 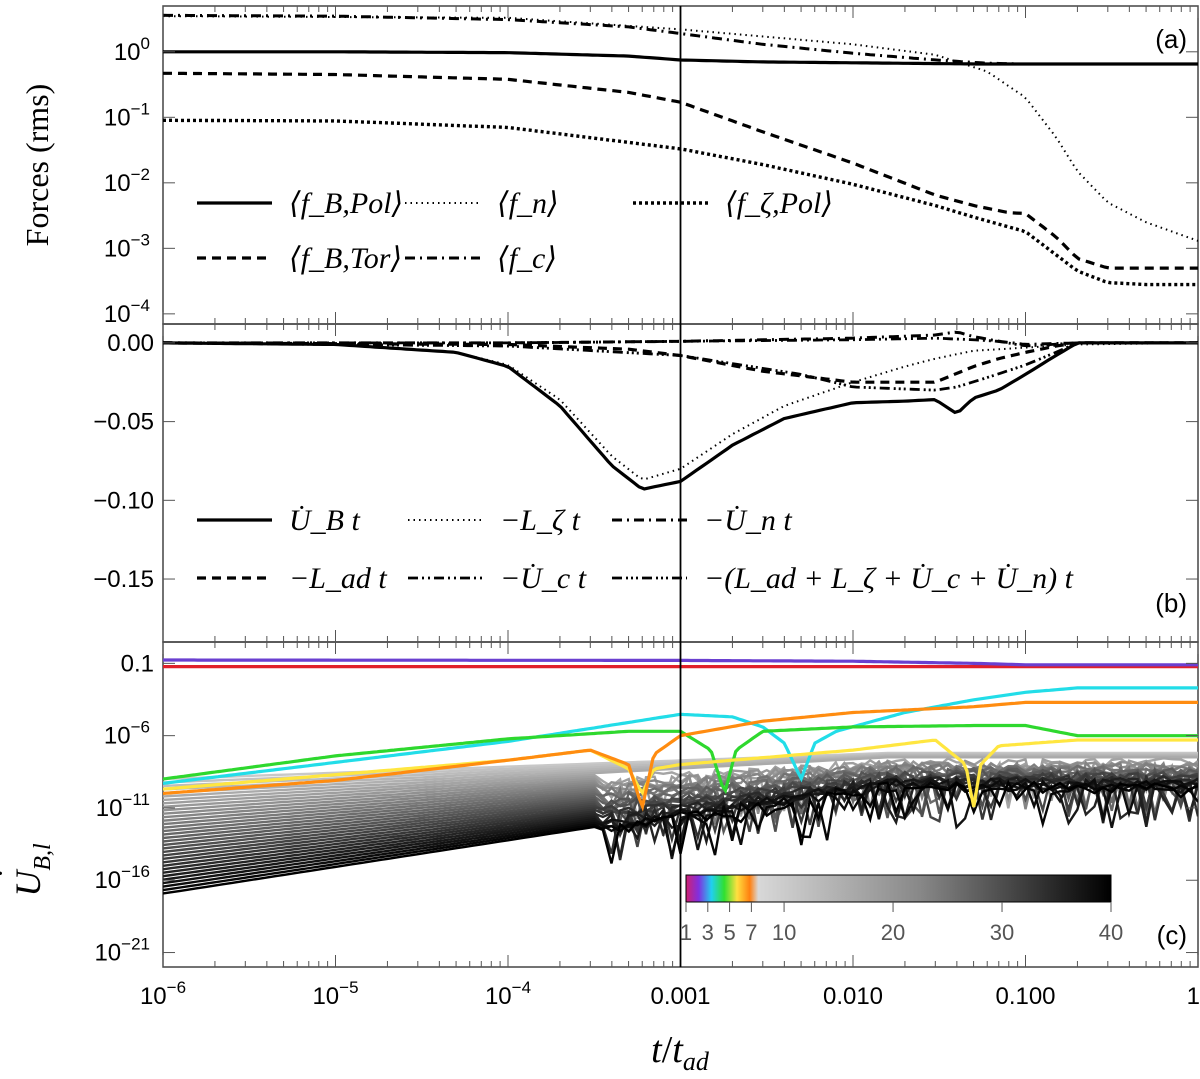 What do you see at coordinates (32, 870) in the screenshot?
I see `svg-text: UB,l` at bounding box center [32, 870].